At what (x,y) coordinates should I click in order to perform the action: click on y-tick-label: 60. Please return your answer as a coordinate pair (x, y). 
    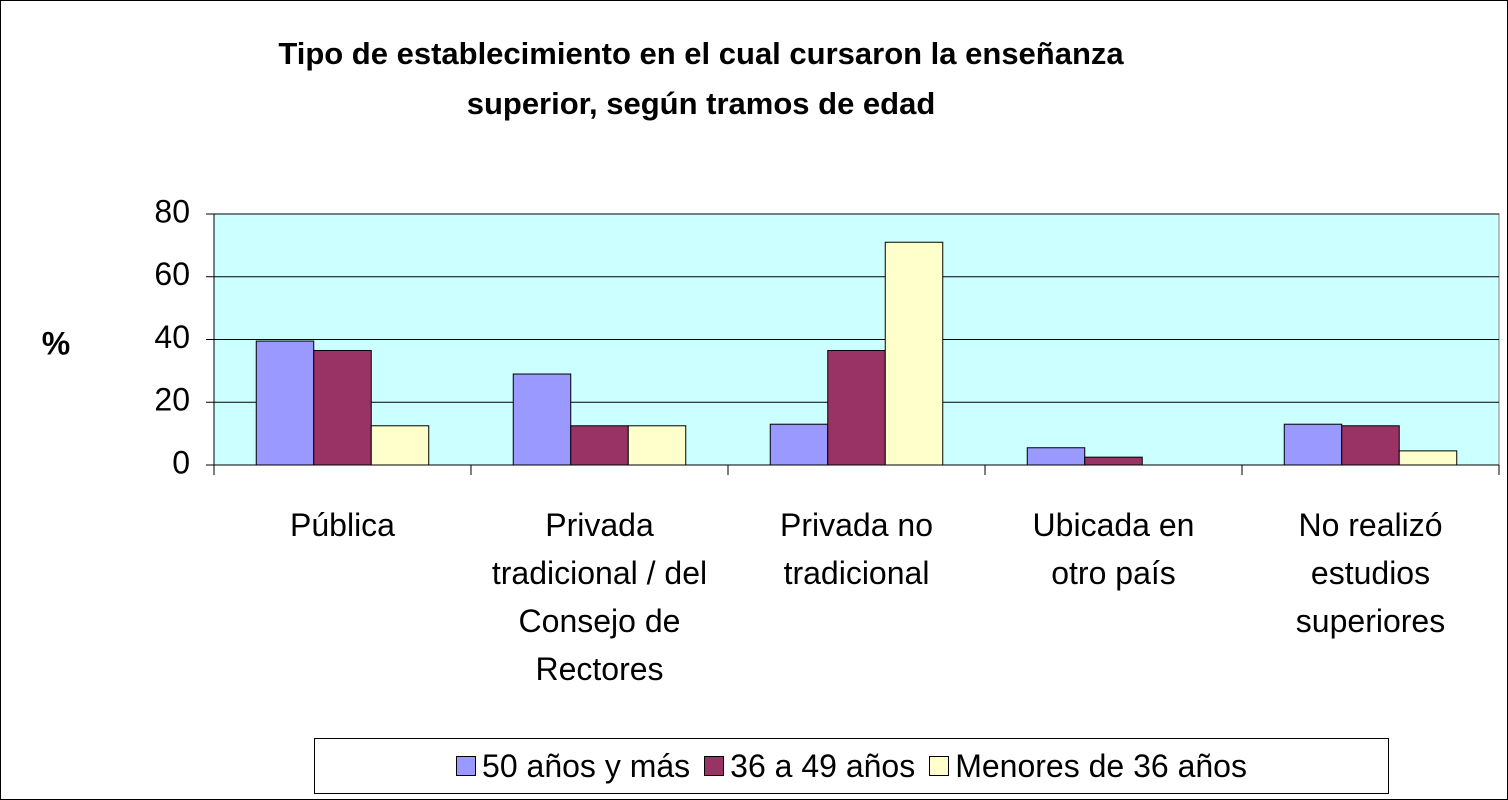
    Looking at the image, I should click on (172, 274).